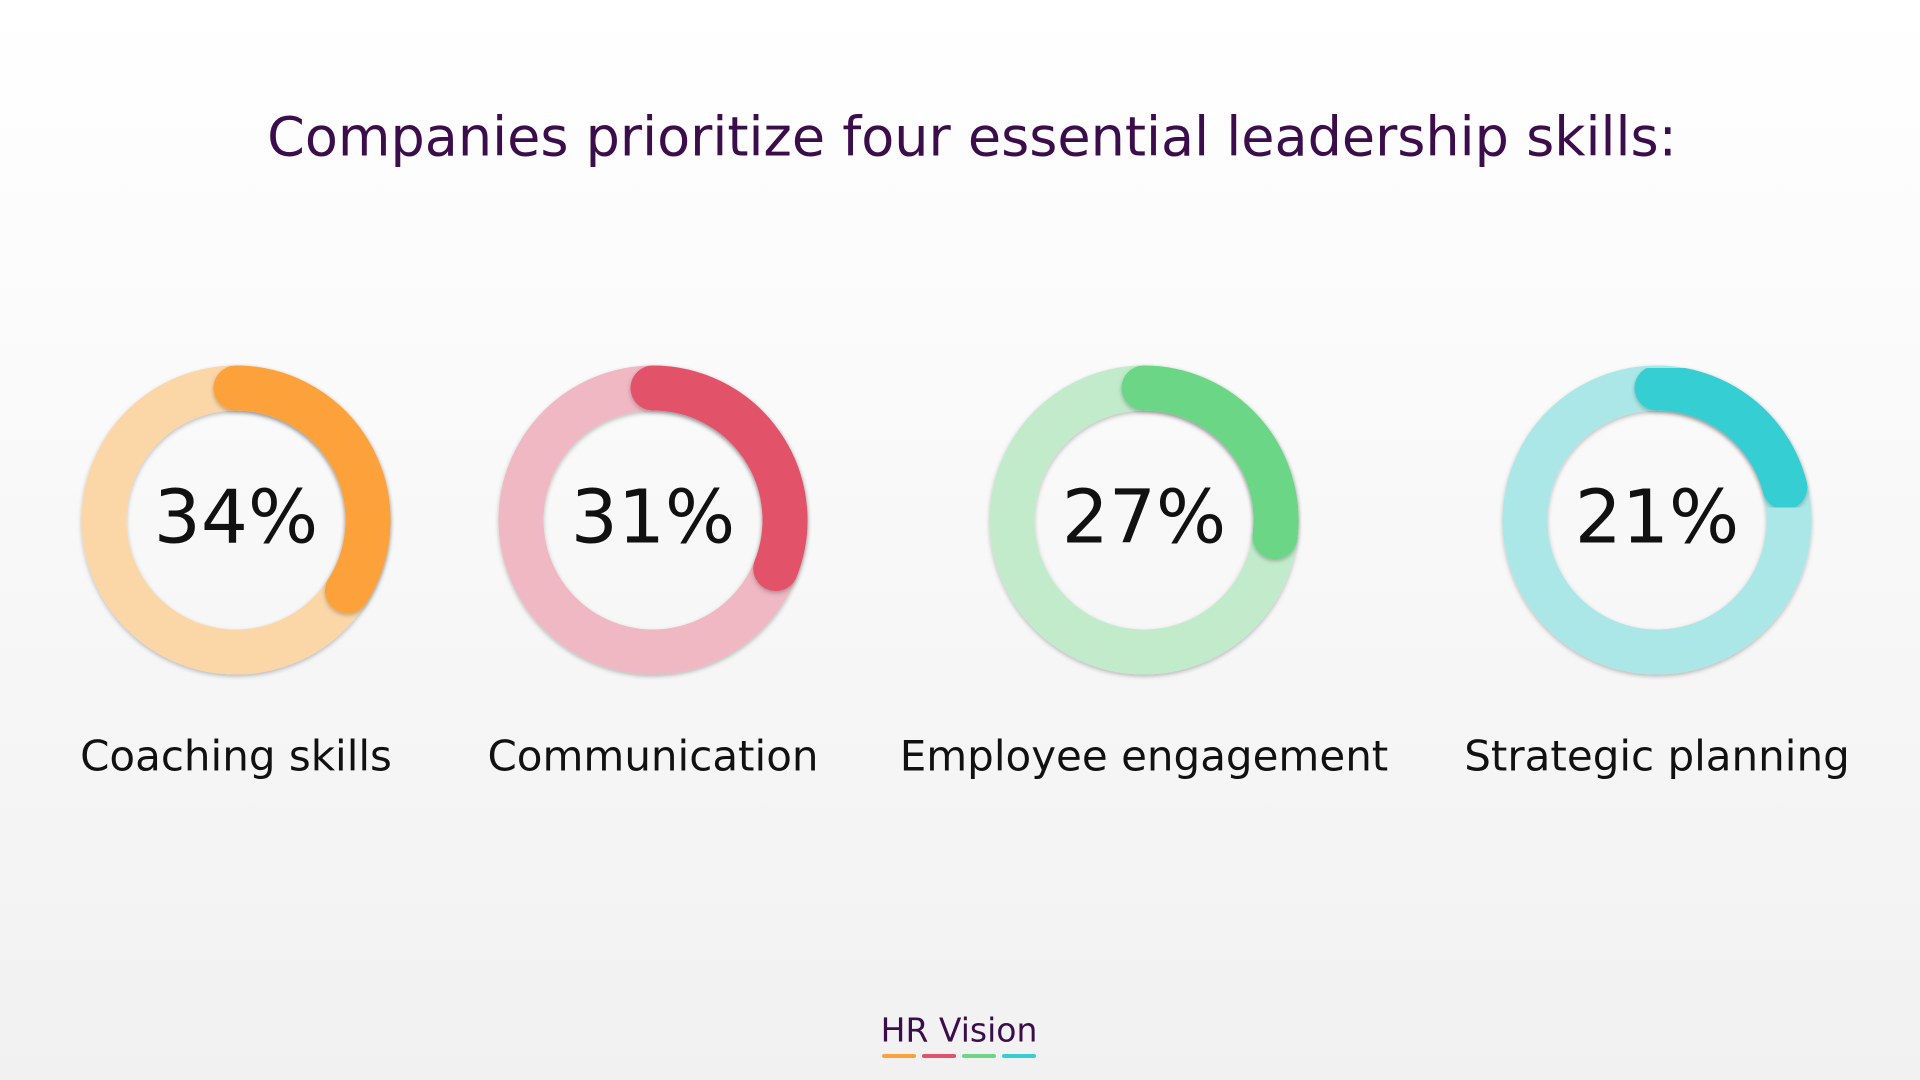  What do you see at coordinates (236, 518) in the screenshot?
I see `value-label: 34%` at bounding box center [236, 518].